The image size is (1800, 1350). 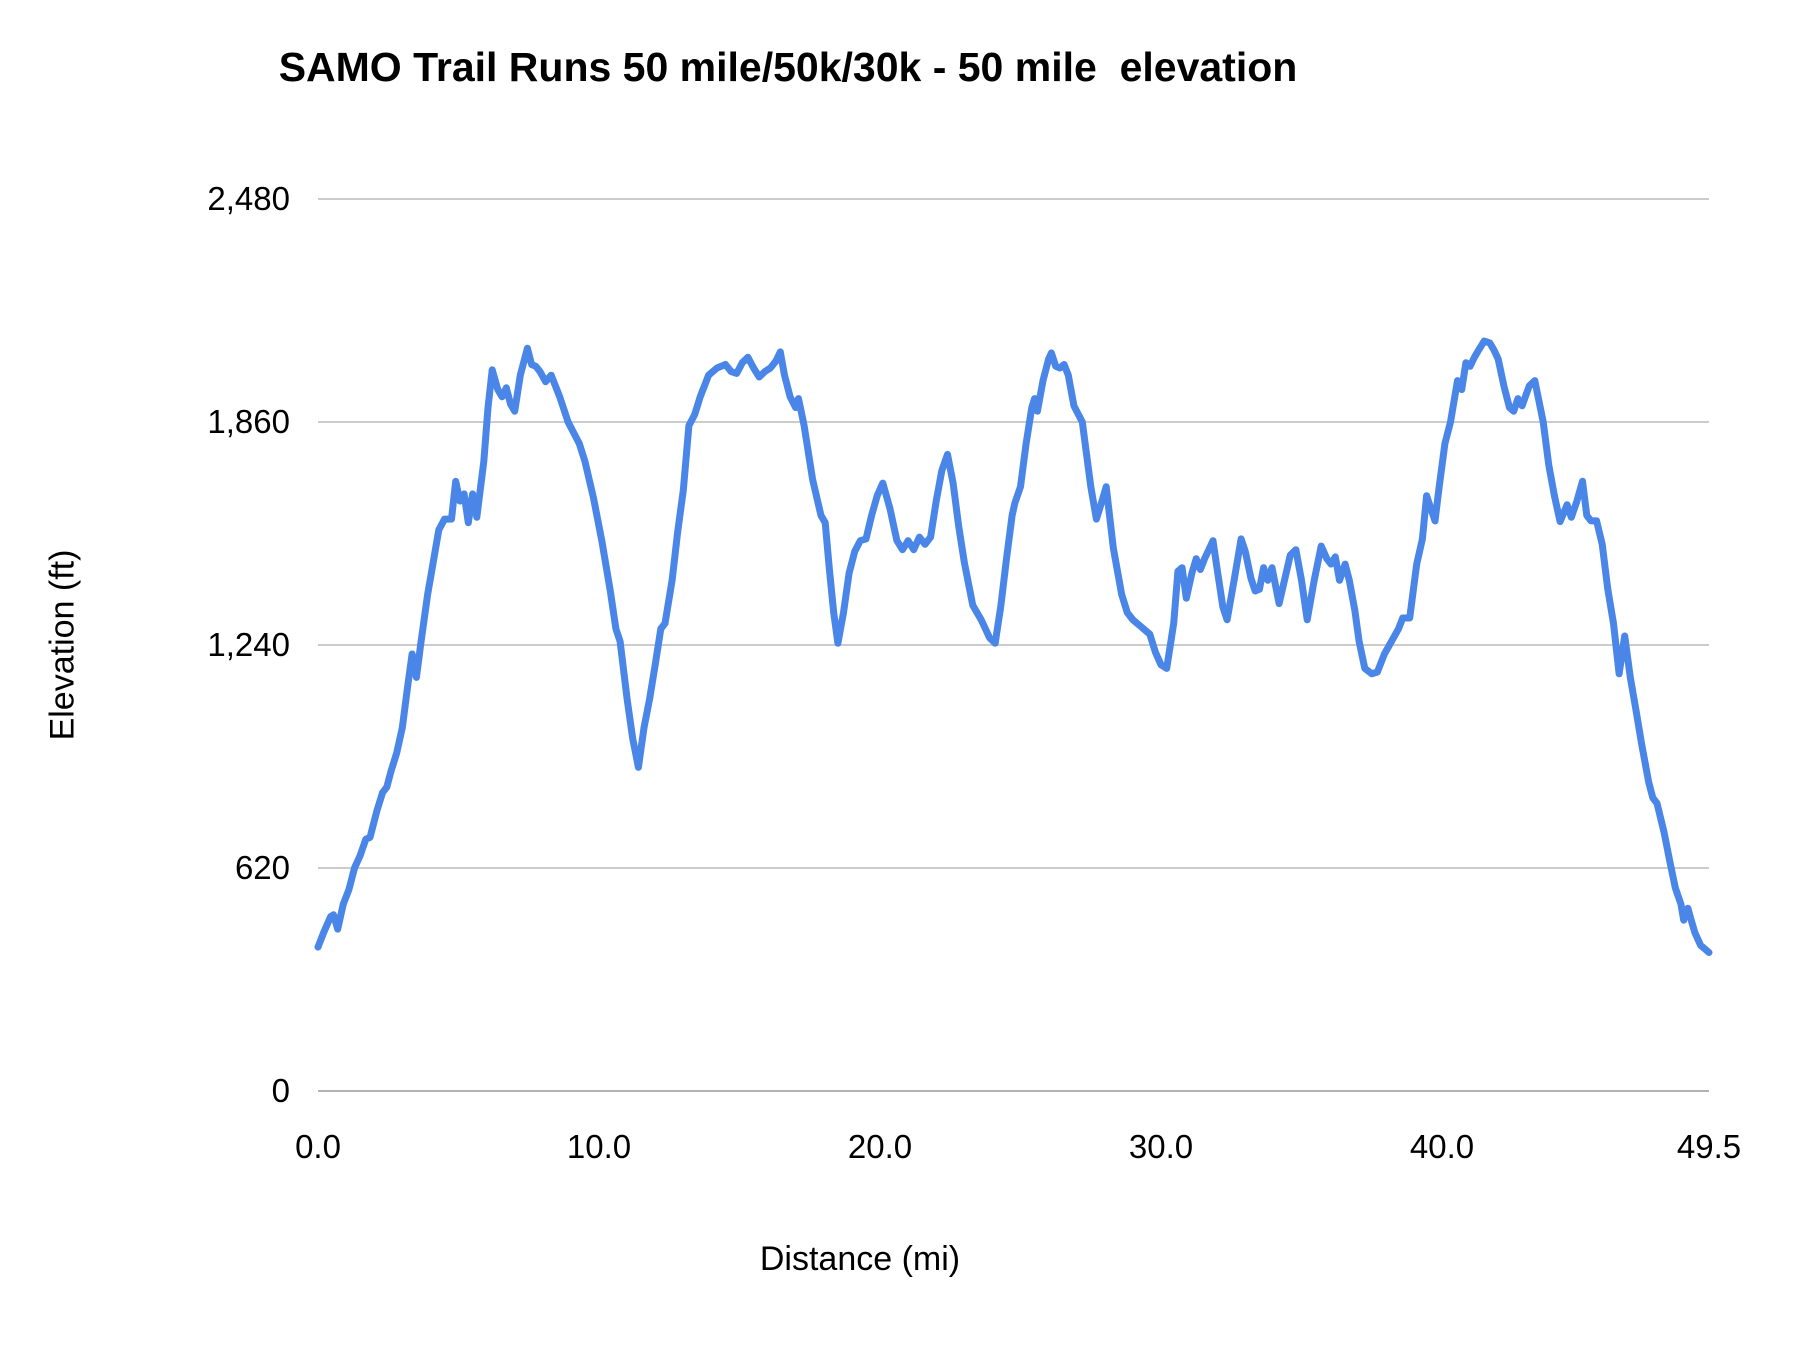 What do you see at coordinates (599, 1146) in the screenshot?
I see `x-tick-label: 10.0` at bounding box center [599, 1146].